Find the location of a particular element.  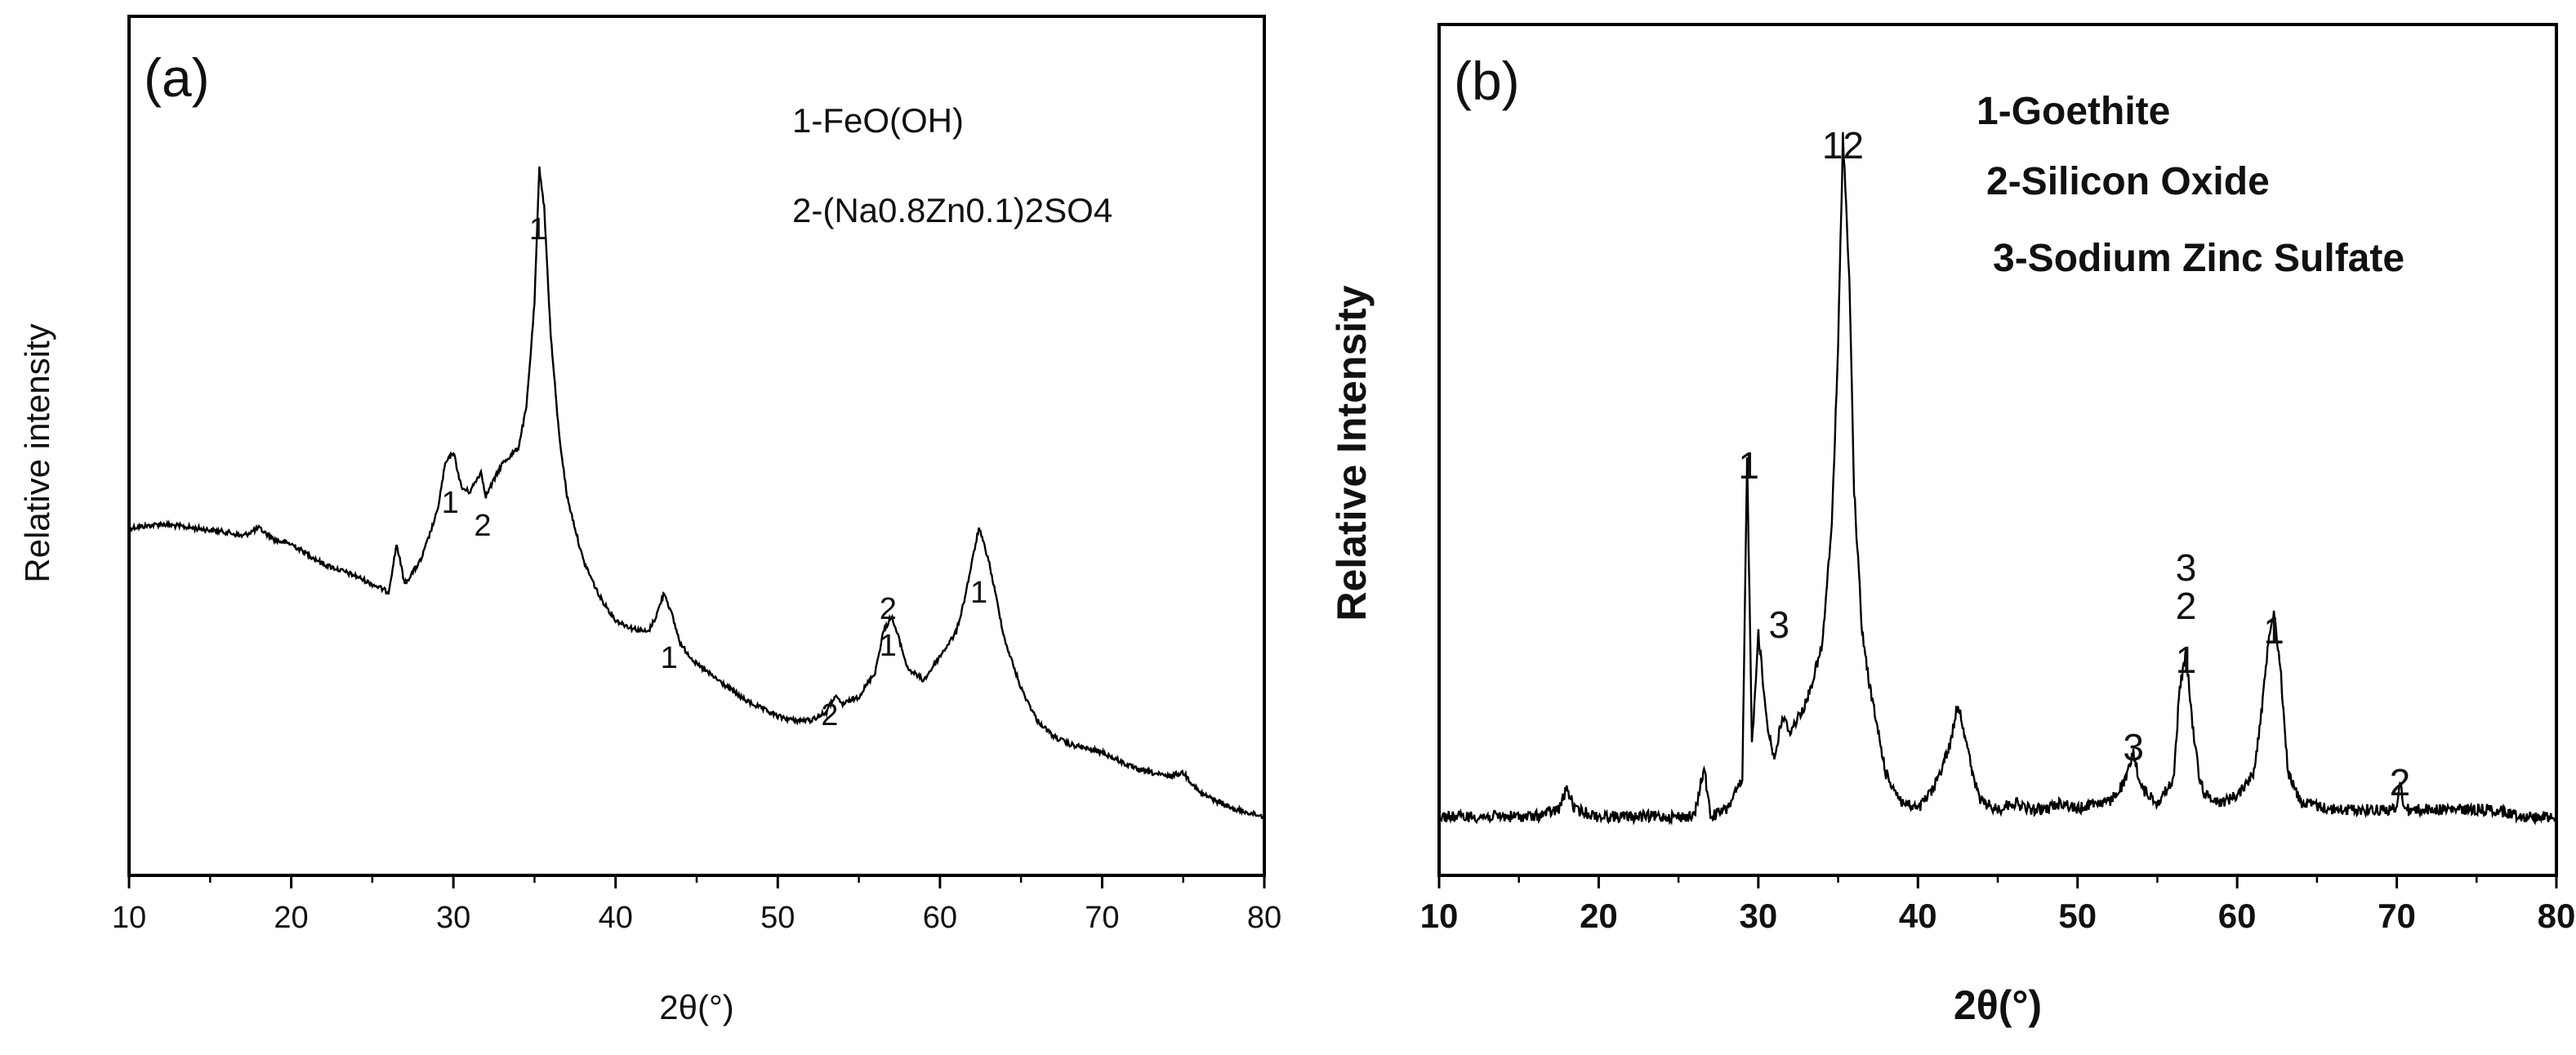

peak-label-a-7: 1 is located at coordinates (978, 593).